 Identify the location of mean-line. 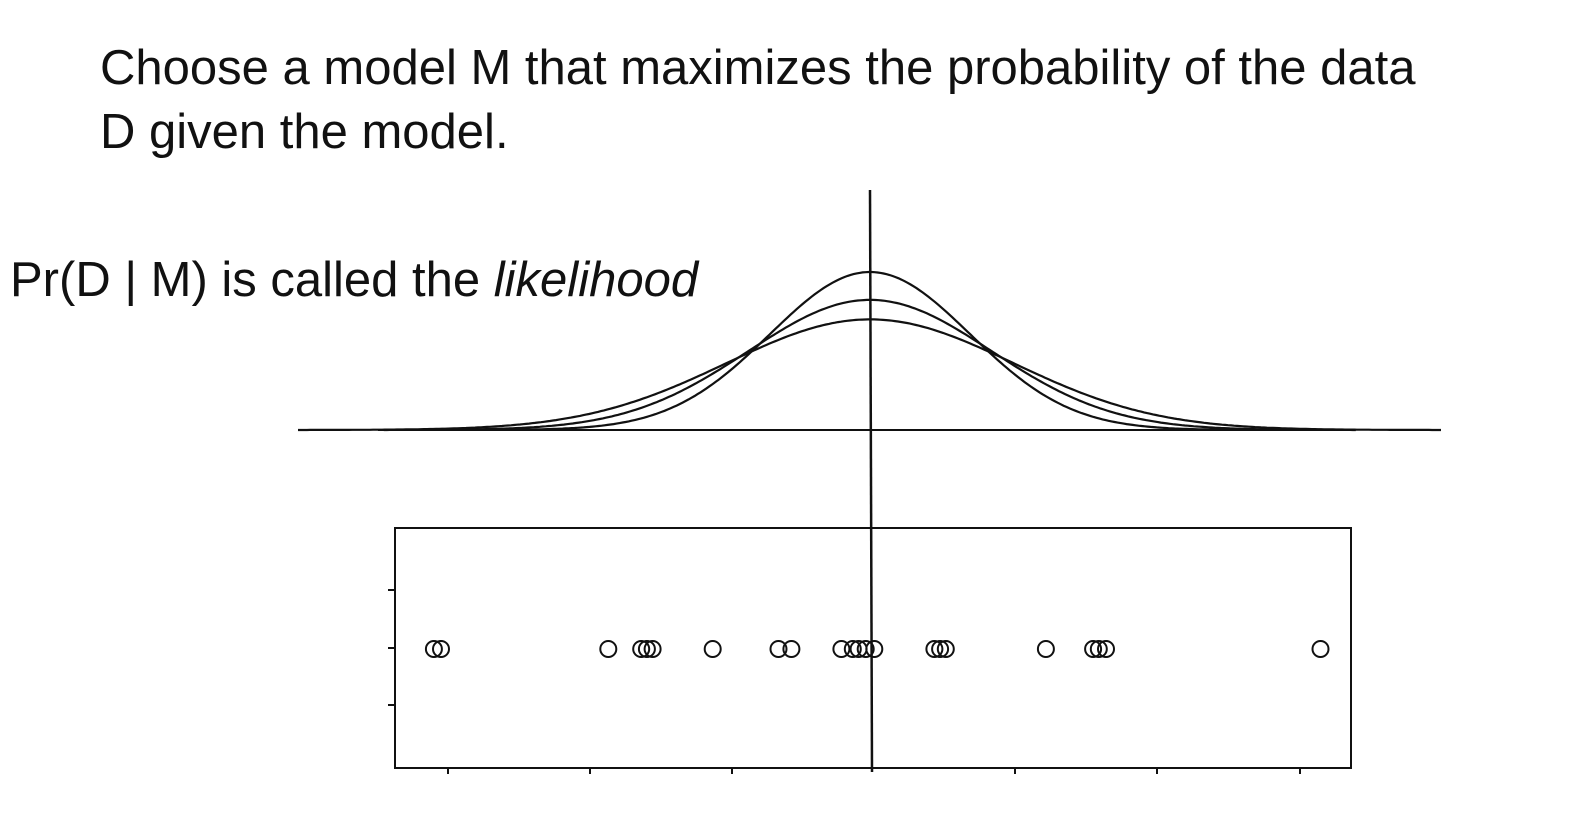
(871, 481).